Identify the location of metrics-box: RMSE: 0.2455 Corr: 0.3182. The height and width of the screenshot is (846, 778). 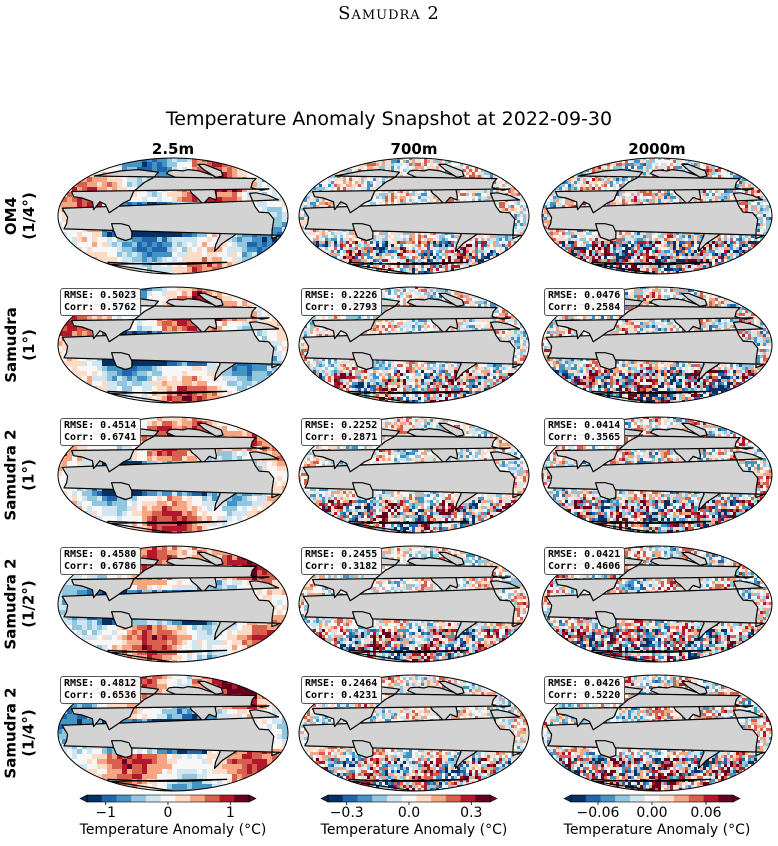
(342, 561).